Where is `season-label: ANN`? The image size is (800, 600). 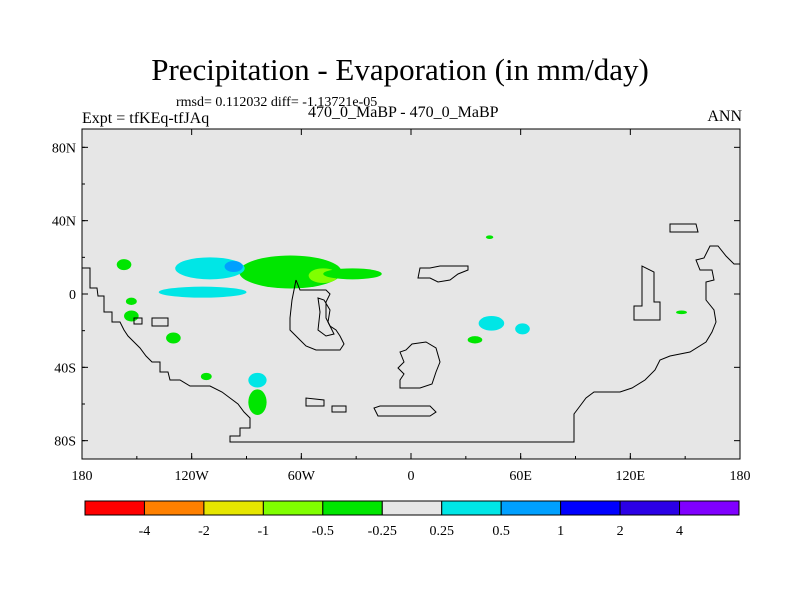 season-label: ANN is located at coordinates (724, 116).